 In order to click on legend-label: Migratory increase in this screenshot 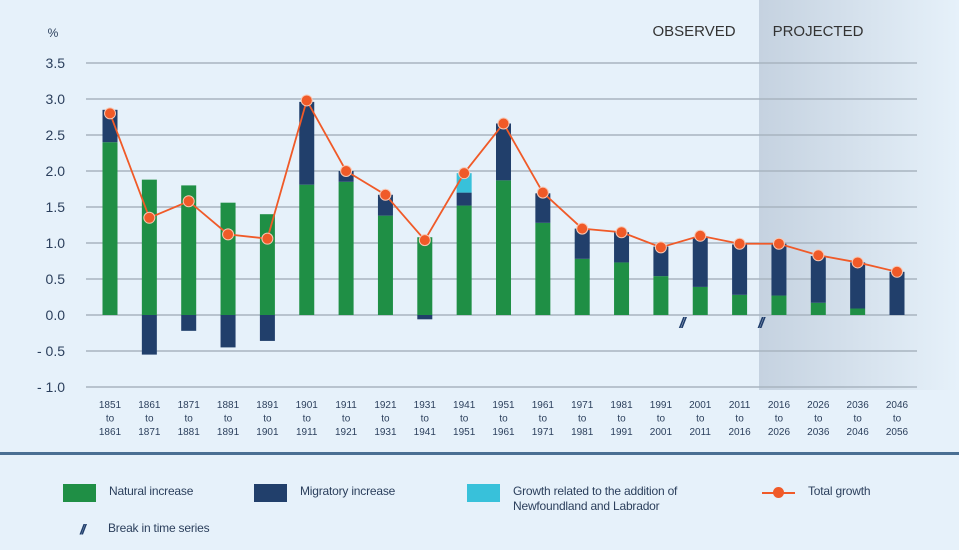, I will do `click(348, 491)`.